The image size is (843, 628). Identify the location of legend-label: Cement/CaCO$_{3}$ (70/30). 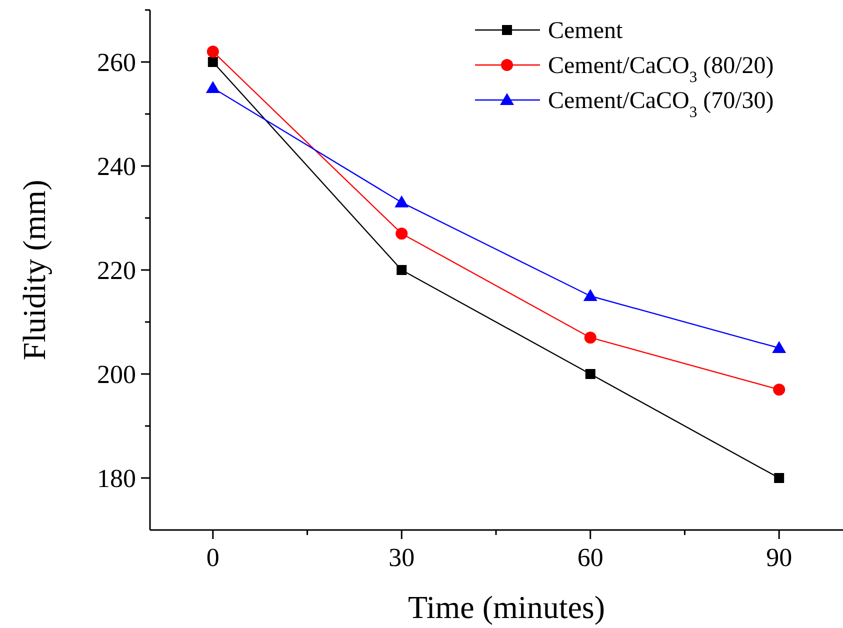
(661, 104).